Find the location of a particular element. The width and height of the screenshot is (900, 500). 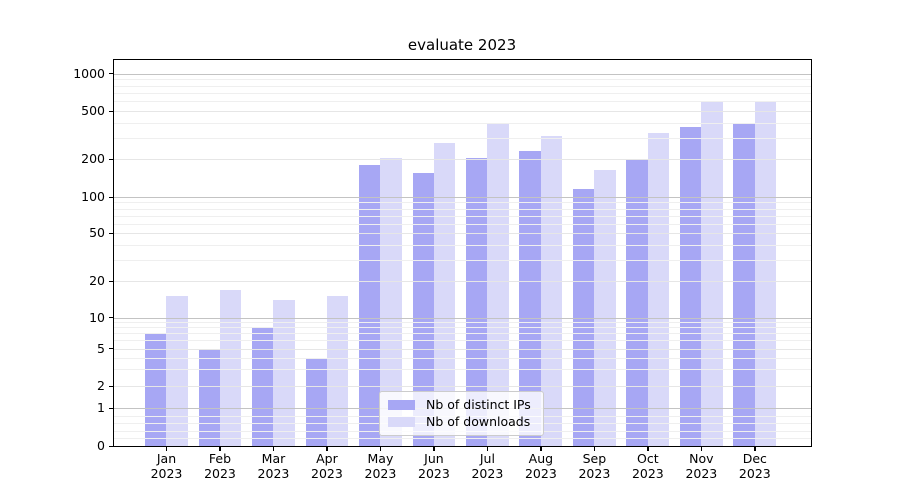

y-tick-label: 500 is located at coordinates (93, 110).